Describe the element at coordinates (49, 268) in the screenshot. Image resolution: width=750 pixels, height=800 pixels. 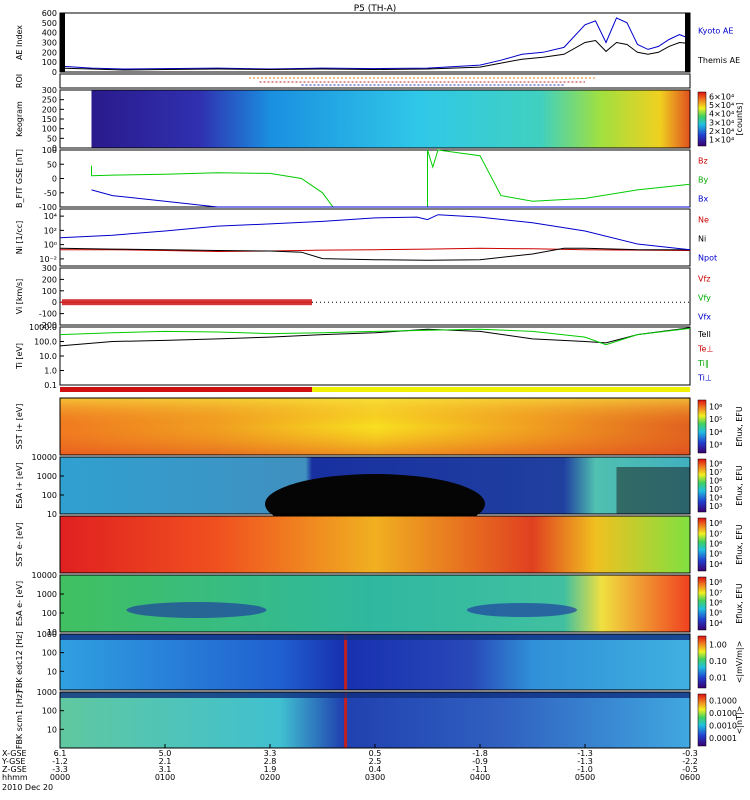
I see `vi-ytick-label: 300` at that location.